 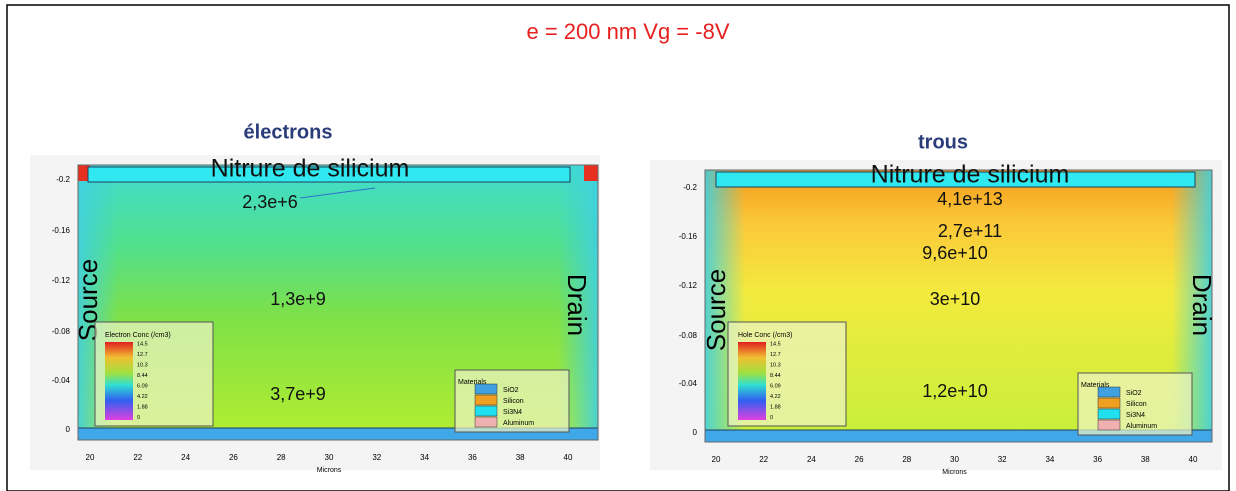 What do you see at coordinates (288, 132) in the screenshot?
I see `panel-heading: électrons` at bounding box center [288, 132].